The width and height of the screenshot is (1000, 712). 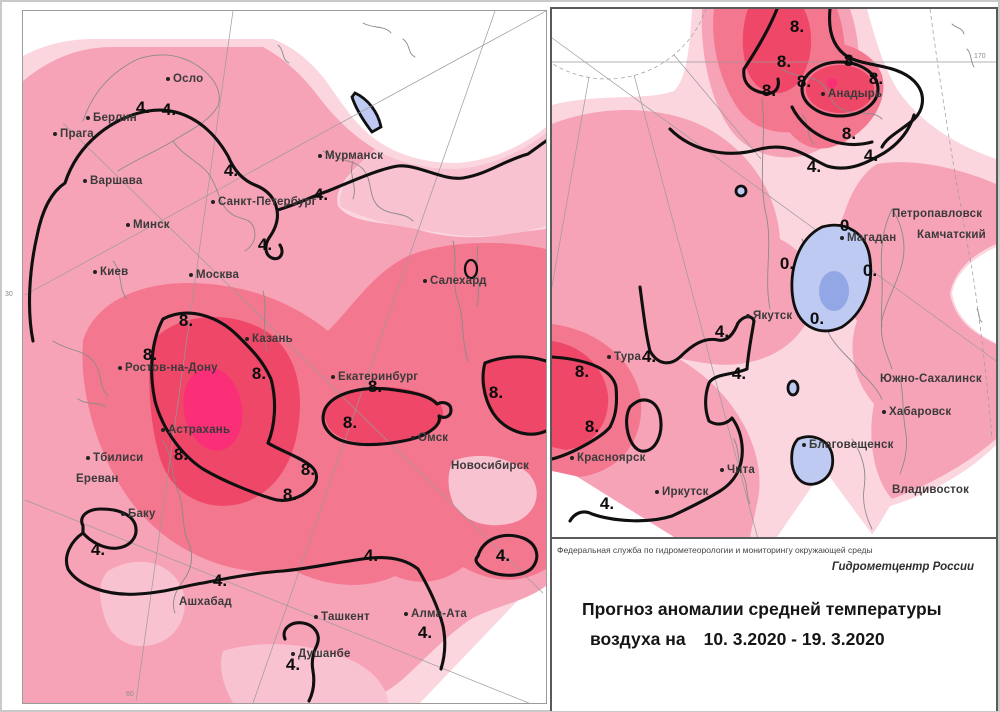 I want to click on graticule-degree-label: 170, so click(x=980, y=56).